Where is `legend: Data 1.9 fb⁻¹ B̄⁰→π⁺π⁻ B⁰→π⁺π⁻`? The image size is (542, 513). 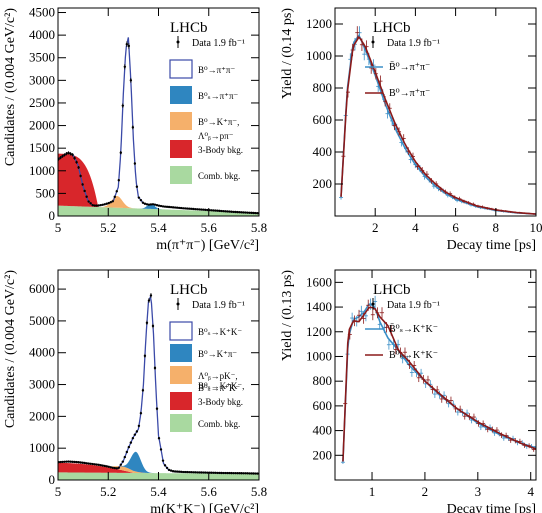 legend: Data 1.9 fb⁻¹ B̄⁰→π⁺π⁻ B⁰→π⁺π⁻ is located at coordinates (402, 67).